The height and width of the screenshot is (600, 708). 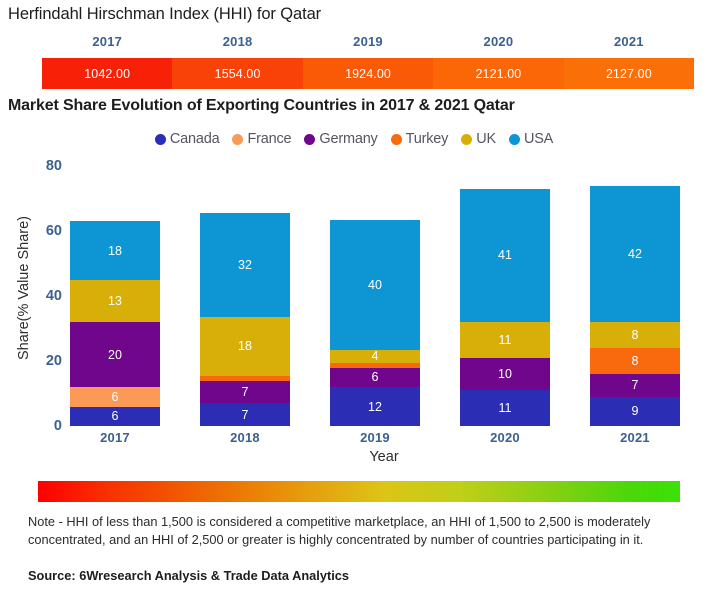 What do you see at coordinates (53, 361) in the screenshot?
I see `y-axis-tick-label: 20` at bounding box center [53, 361].